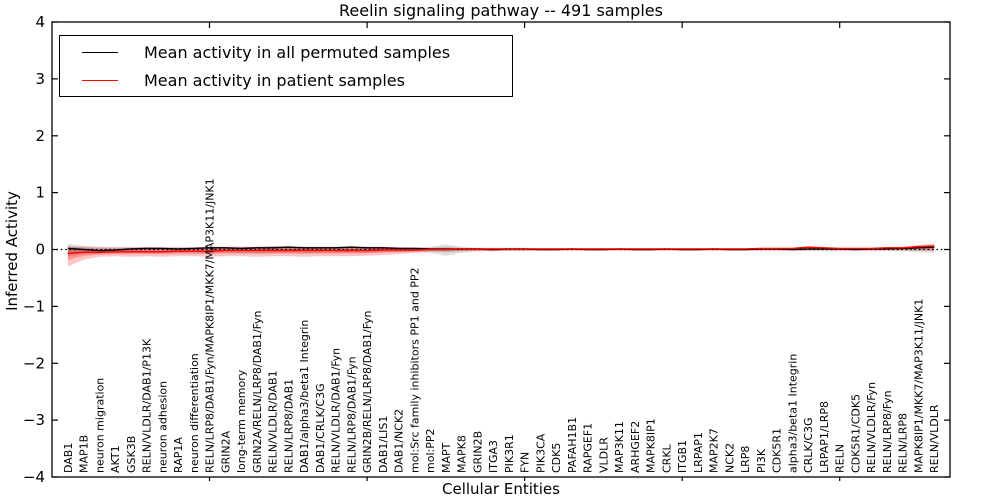 This screenshot has width=1000, height=500. Describe the element at coordinates (34, 420) in the screenshot. I see `y-tick-label: −3` at that location.